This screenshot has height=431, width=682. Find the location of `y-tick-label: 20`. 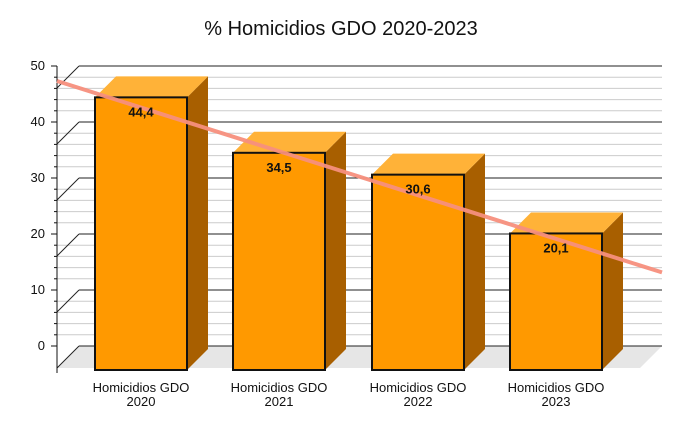

y-tick-label: 20 is located at coordinates (38, 233).